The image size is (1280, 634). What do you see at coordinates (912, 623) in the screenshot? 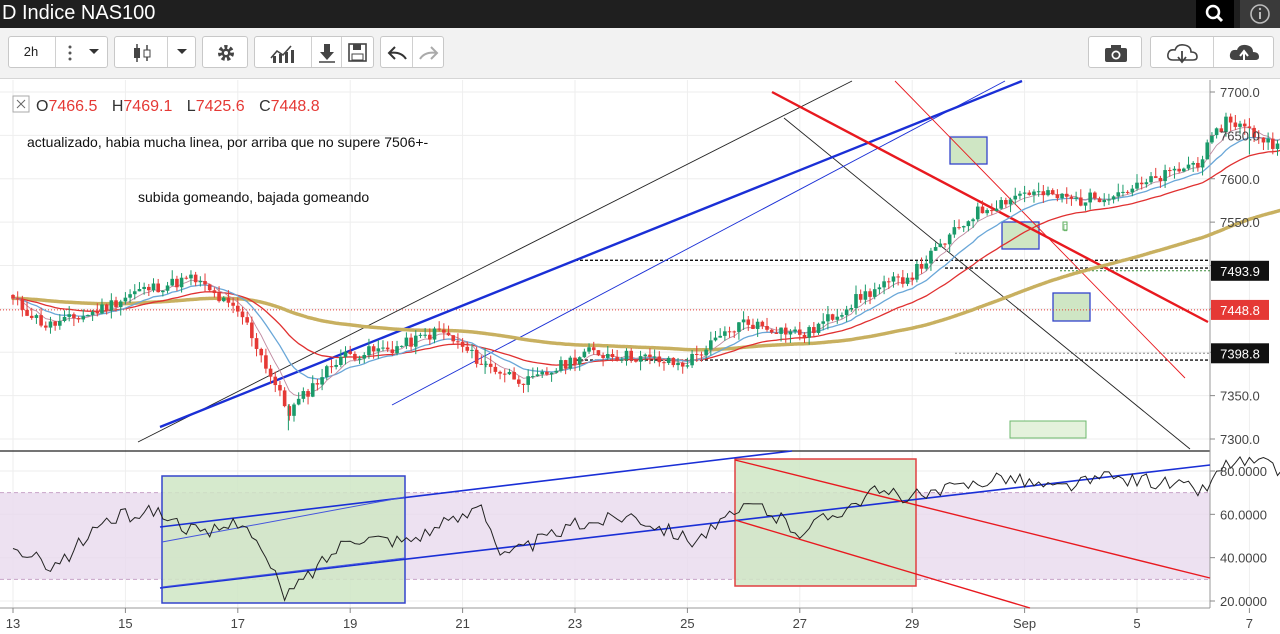
I see `time-tick-label: 29` at bounding box center [912, 623].